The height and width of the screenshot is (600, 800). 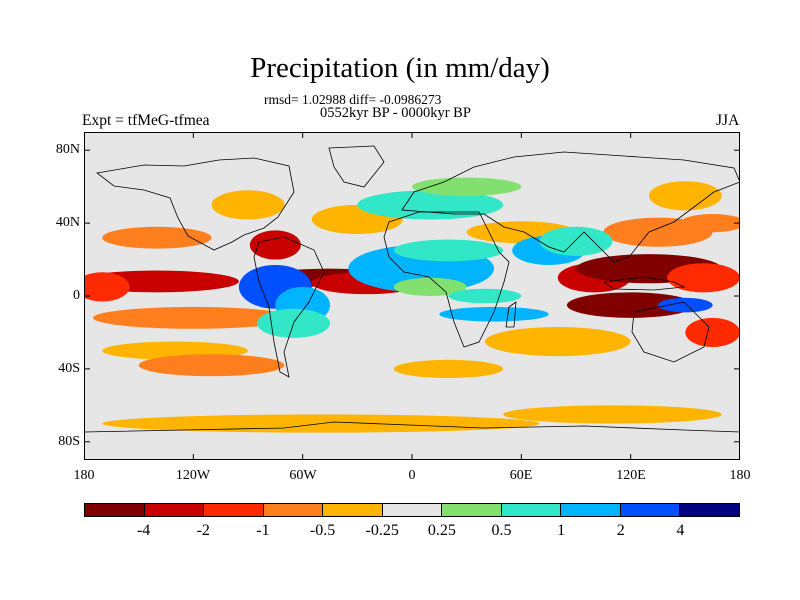 I want to click on coast-australia, so click(x=670, y=332).